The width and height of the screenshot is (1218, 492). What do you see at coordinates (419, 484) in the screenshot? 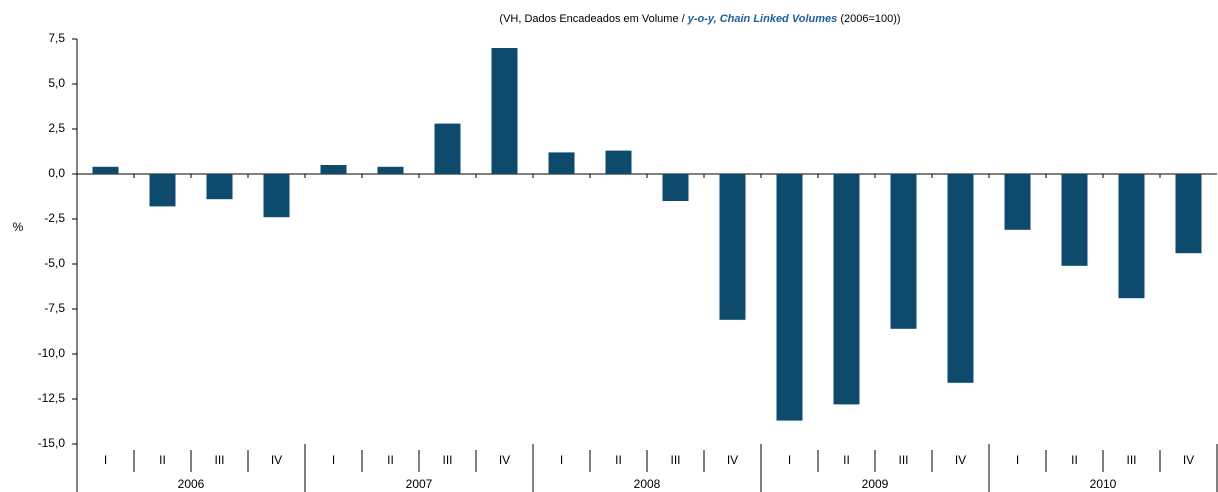
I see `group-label: 2007` at bounding box center [419, 484].